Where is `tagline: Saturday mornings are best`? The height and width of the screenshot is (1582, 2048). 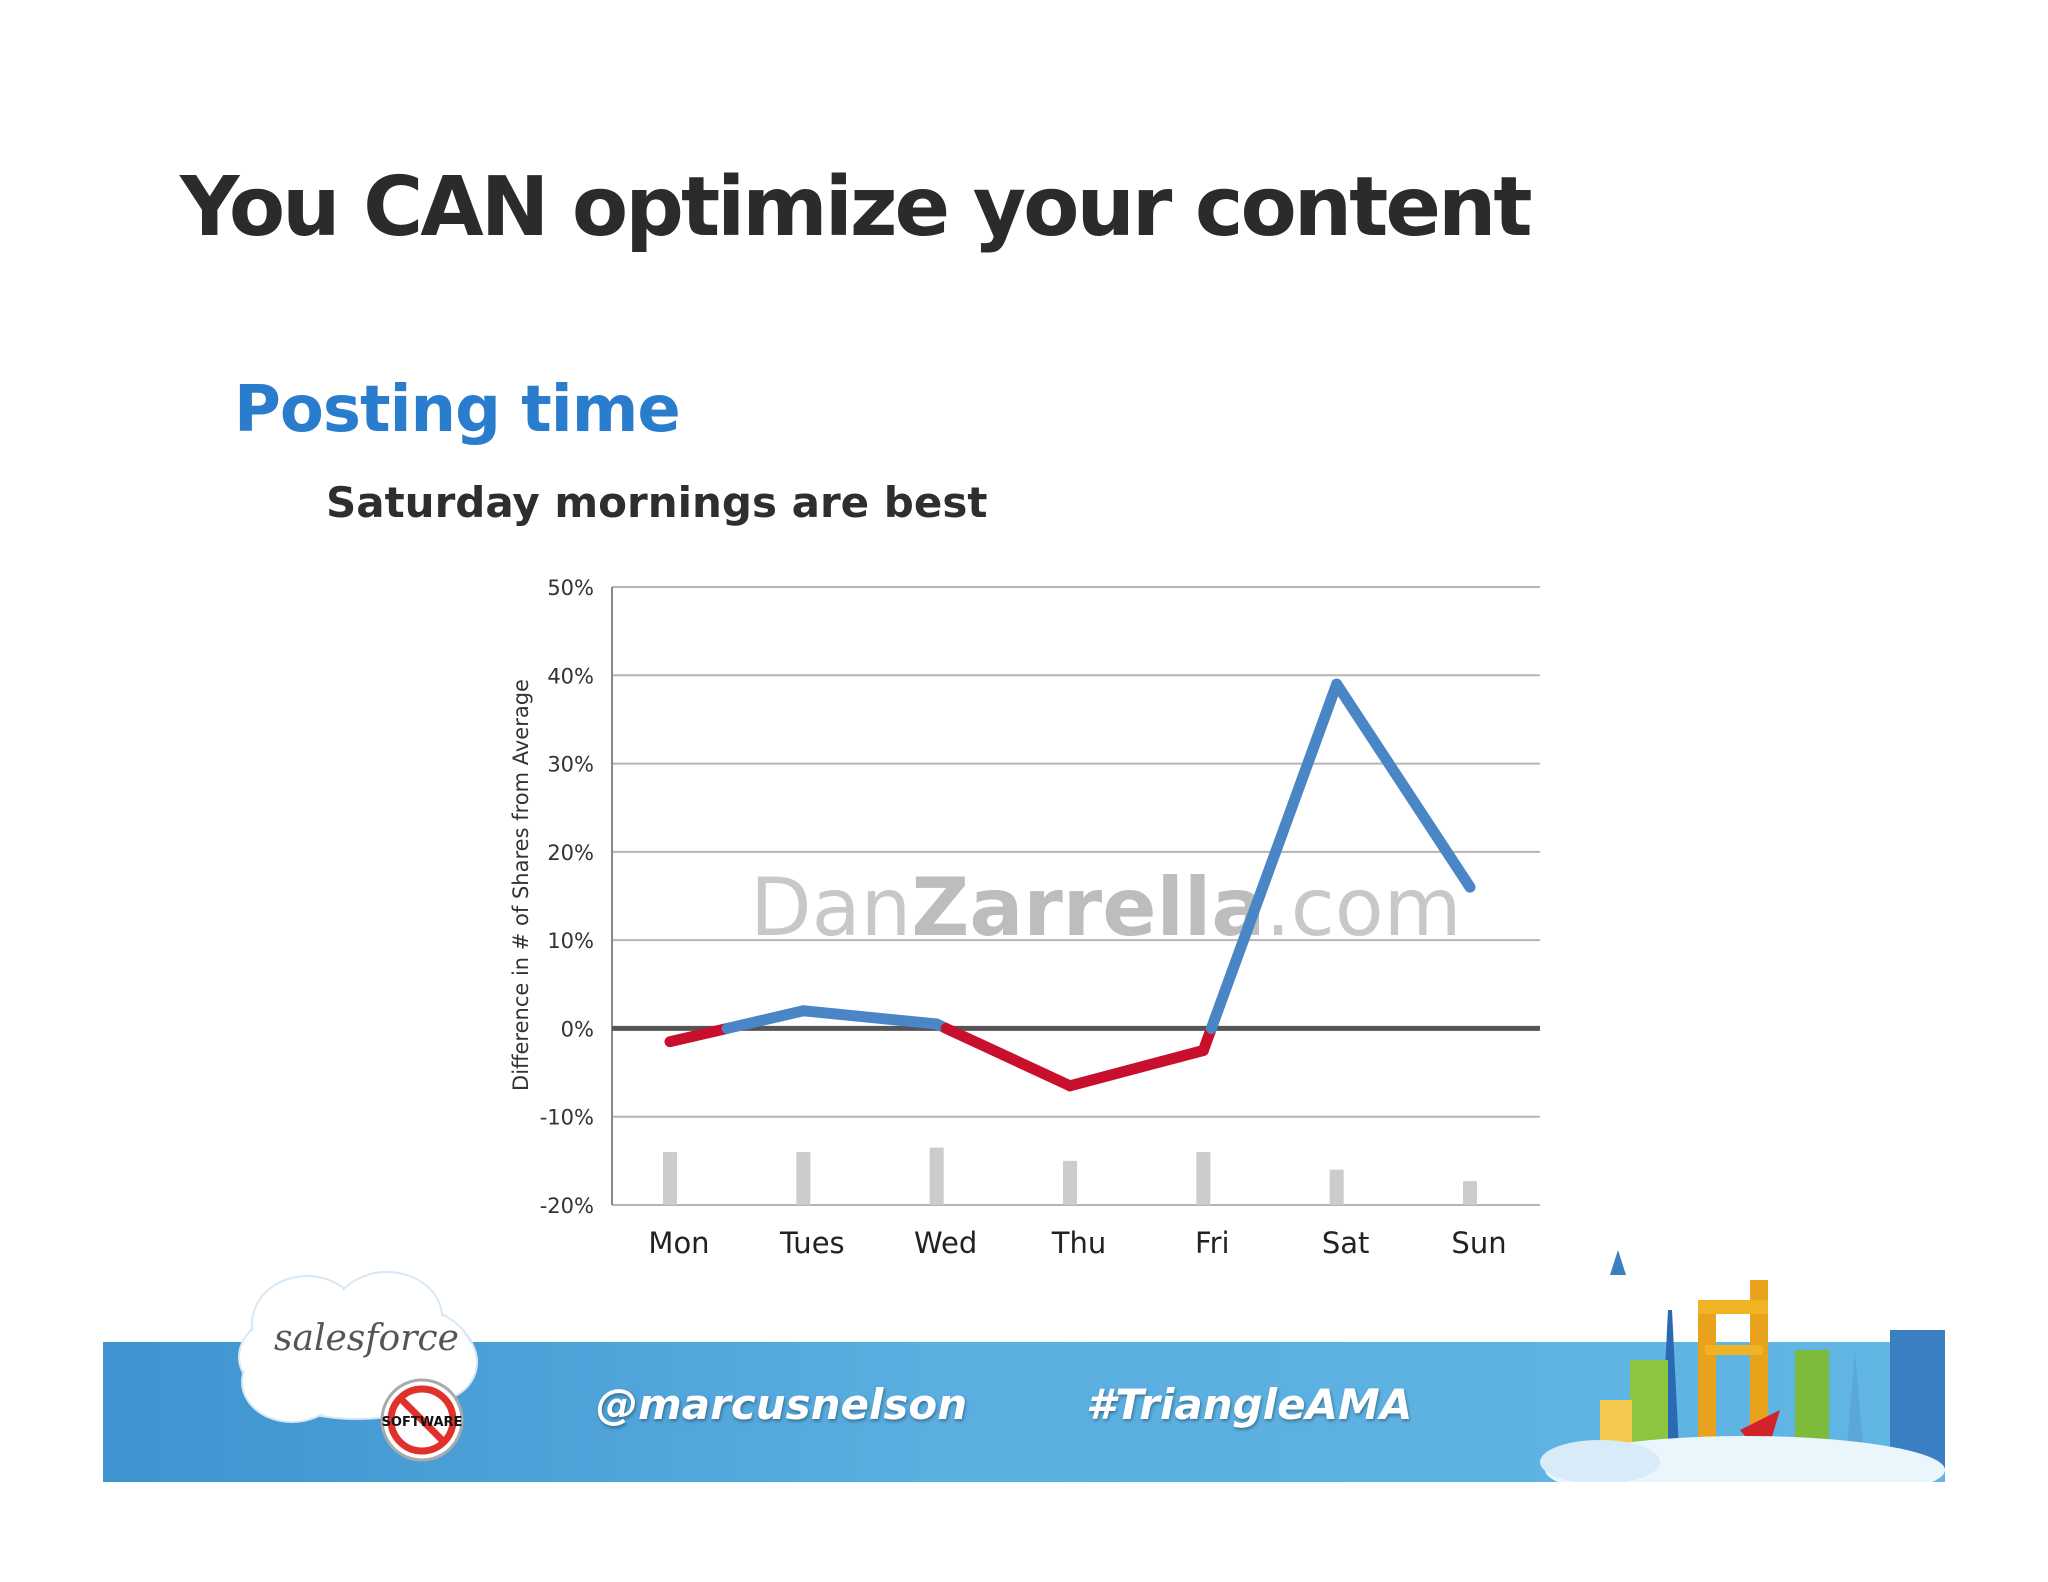 tagline: Saturday mornings are best is located at coordinates (657, 502).